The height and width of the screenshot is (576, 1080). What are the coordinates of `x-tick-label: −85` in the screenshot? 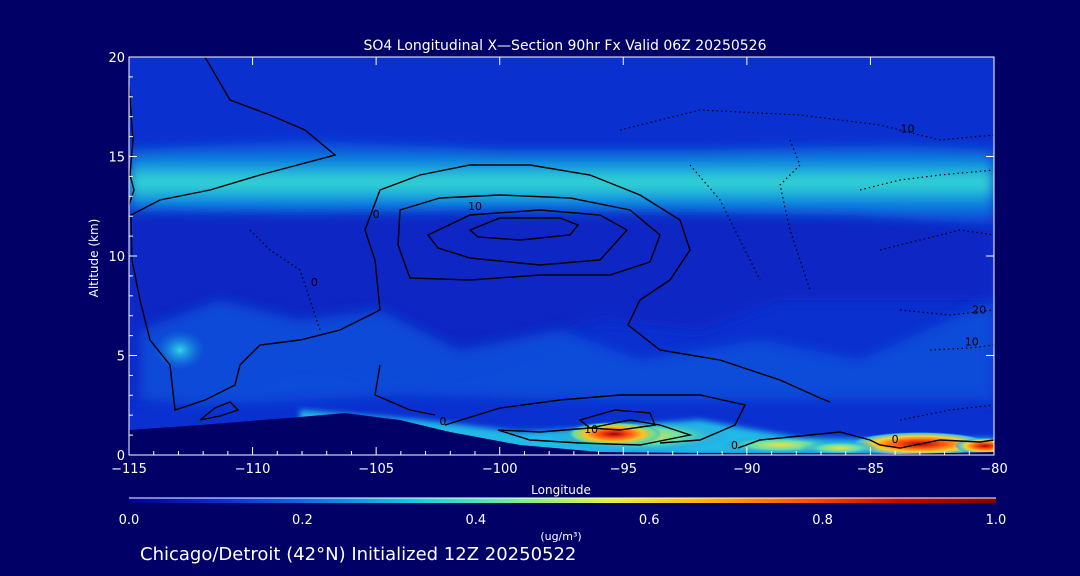 It's located at (870, 469).